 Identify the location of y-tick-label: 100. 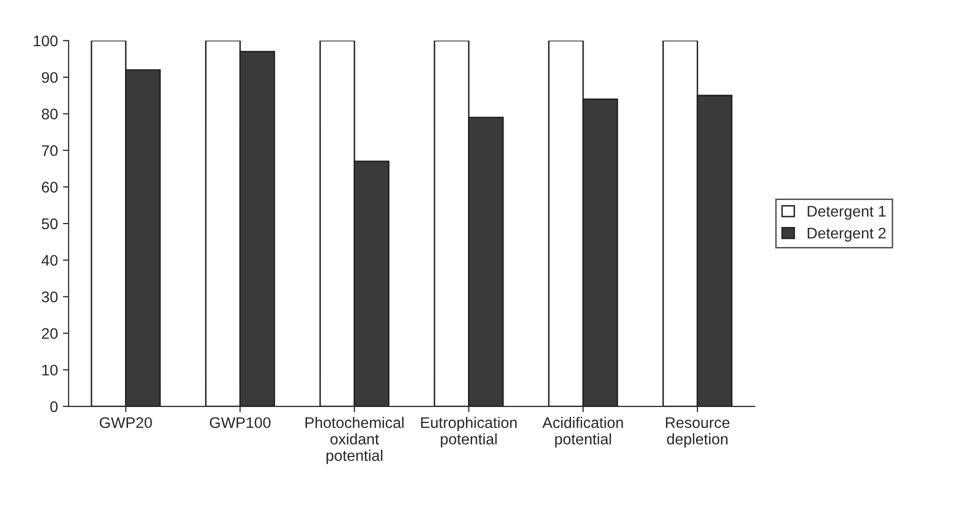
(46, 41).